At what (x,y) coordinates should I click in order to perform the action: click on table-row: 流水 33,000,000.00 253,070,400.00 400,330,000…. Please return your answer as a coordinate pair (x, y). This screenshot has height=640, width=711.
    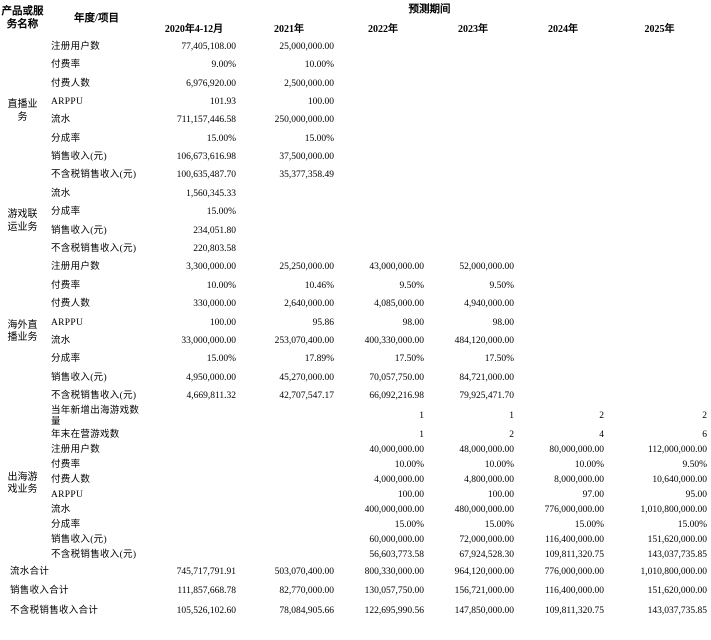
    Looking at the image, I should click on (355, 341).